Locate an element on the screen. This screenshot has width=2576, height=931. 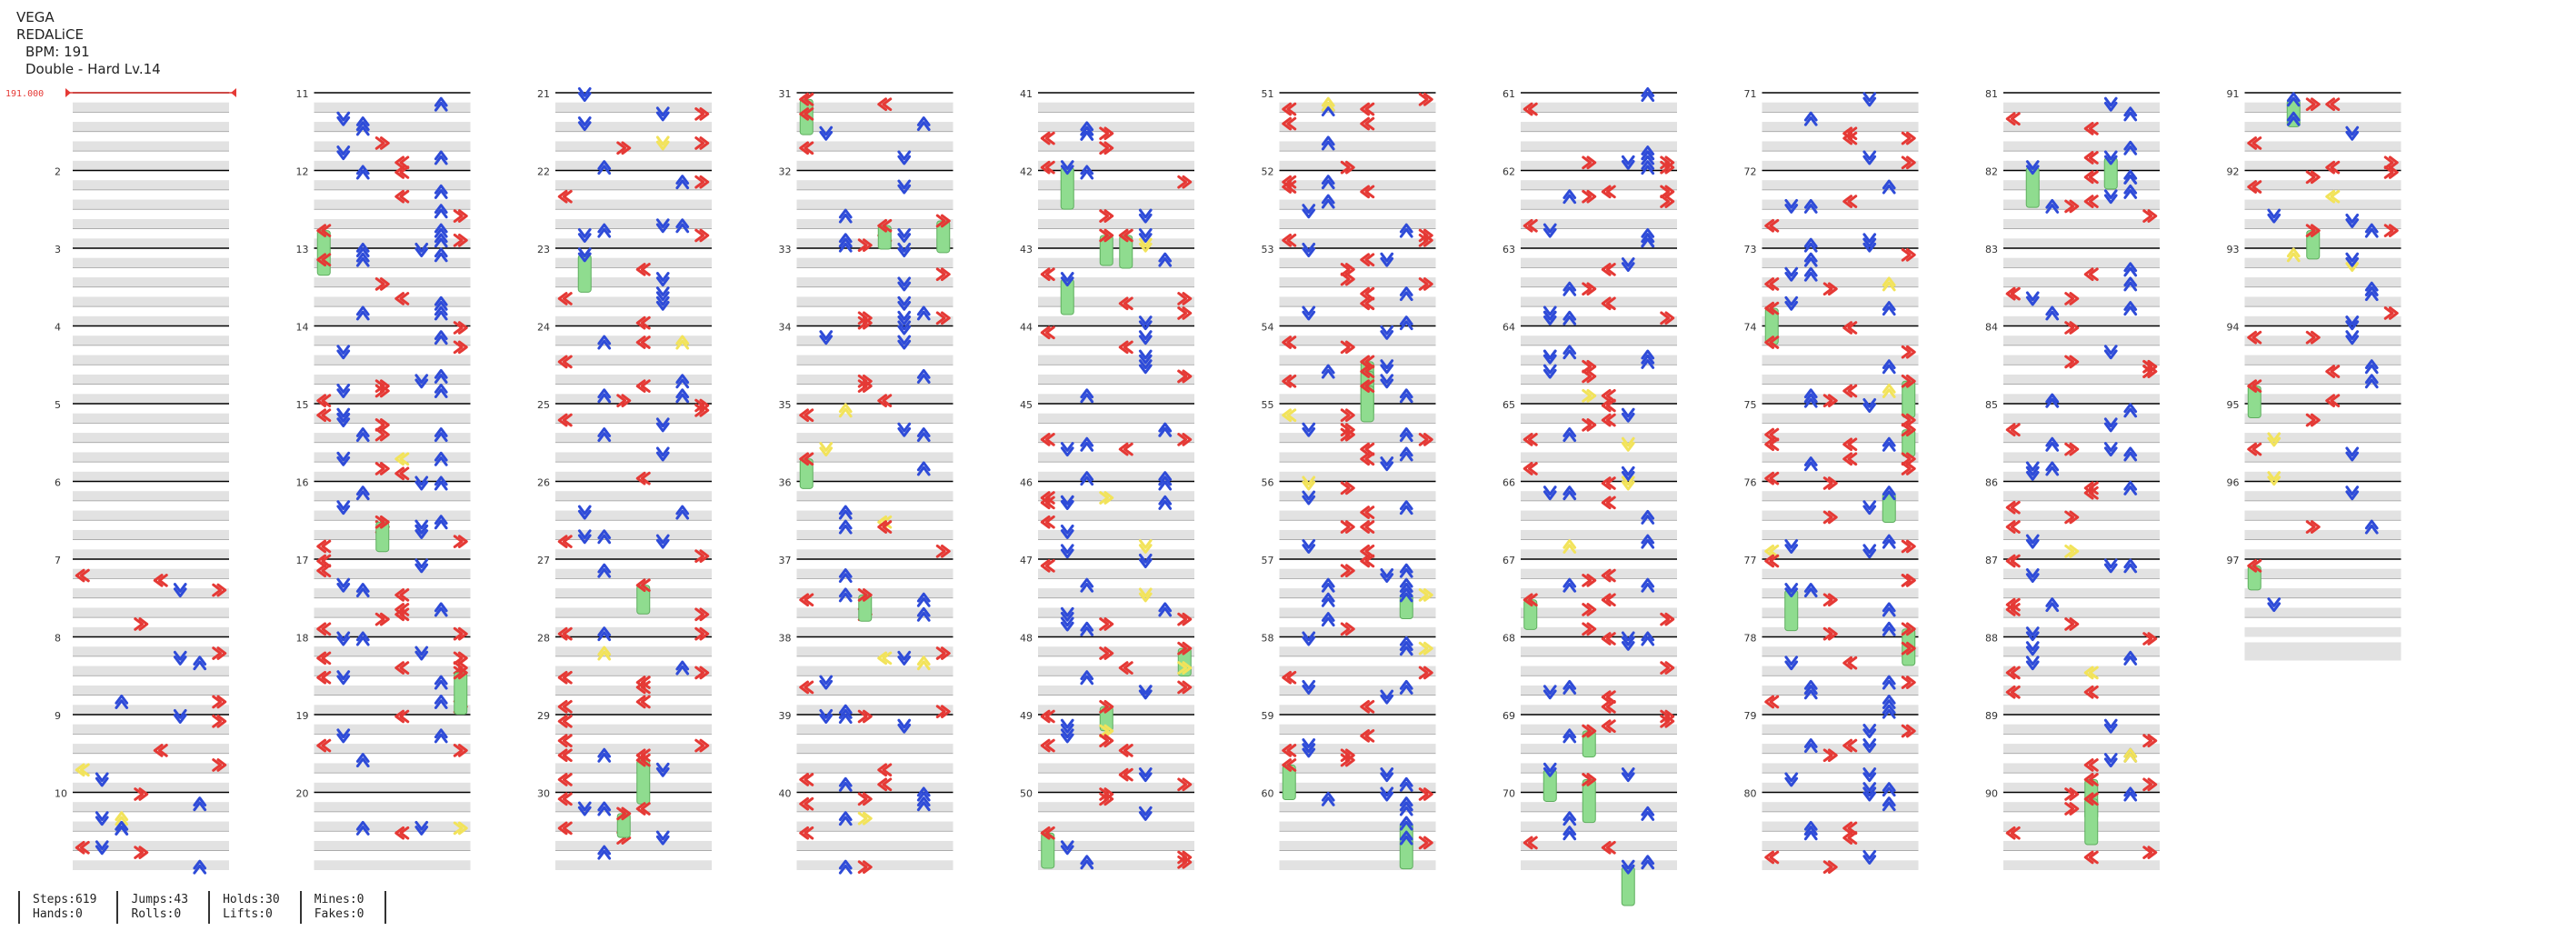
measure-number: 41 is located at coordinates (1026, 94).